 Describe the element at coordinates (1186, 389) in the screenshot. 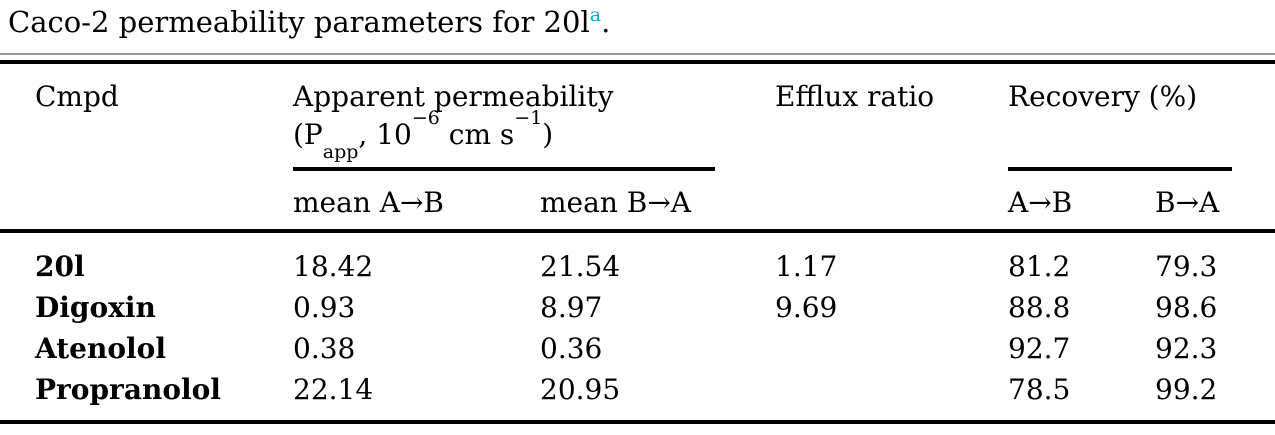

I see `cell-recovery-b-to-a: 99.2` at that location.